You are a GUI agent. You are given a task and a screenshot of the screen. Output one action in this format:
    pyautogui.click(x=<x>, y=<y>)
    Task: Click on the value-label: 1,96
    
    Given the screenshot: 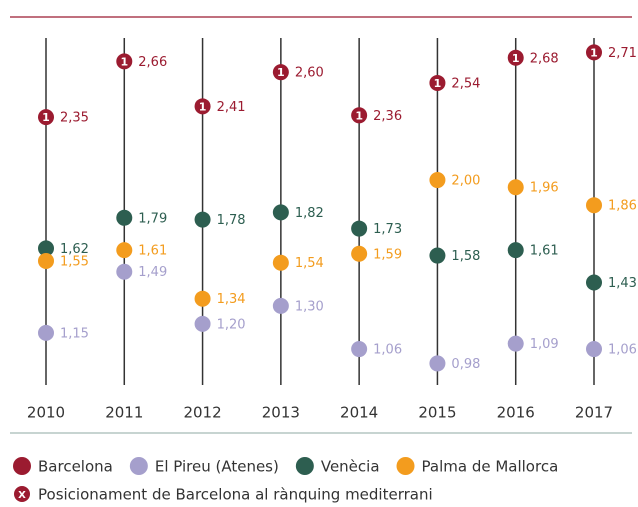 What is the action you would take?
    pyautogui.click(x=544, y=188)
    